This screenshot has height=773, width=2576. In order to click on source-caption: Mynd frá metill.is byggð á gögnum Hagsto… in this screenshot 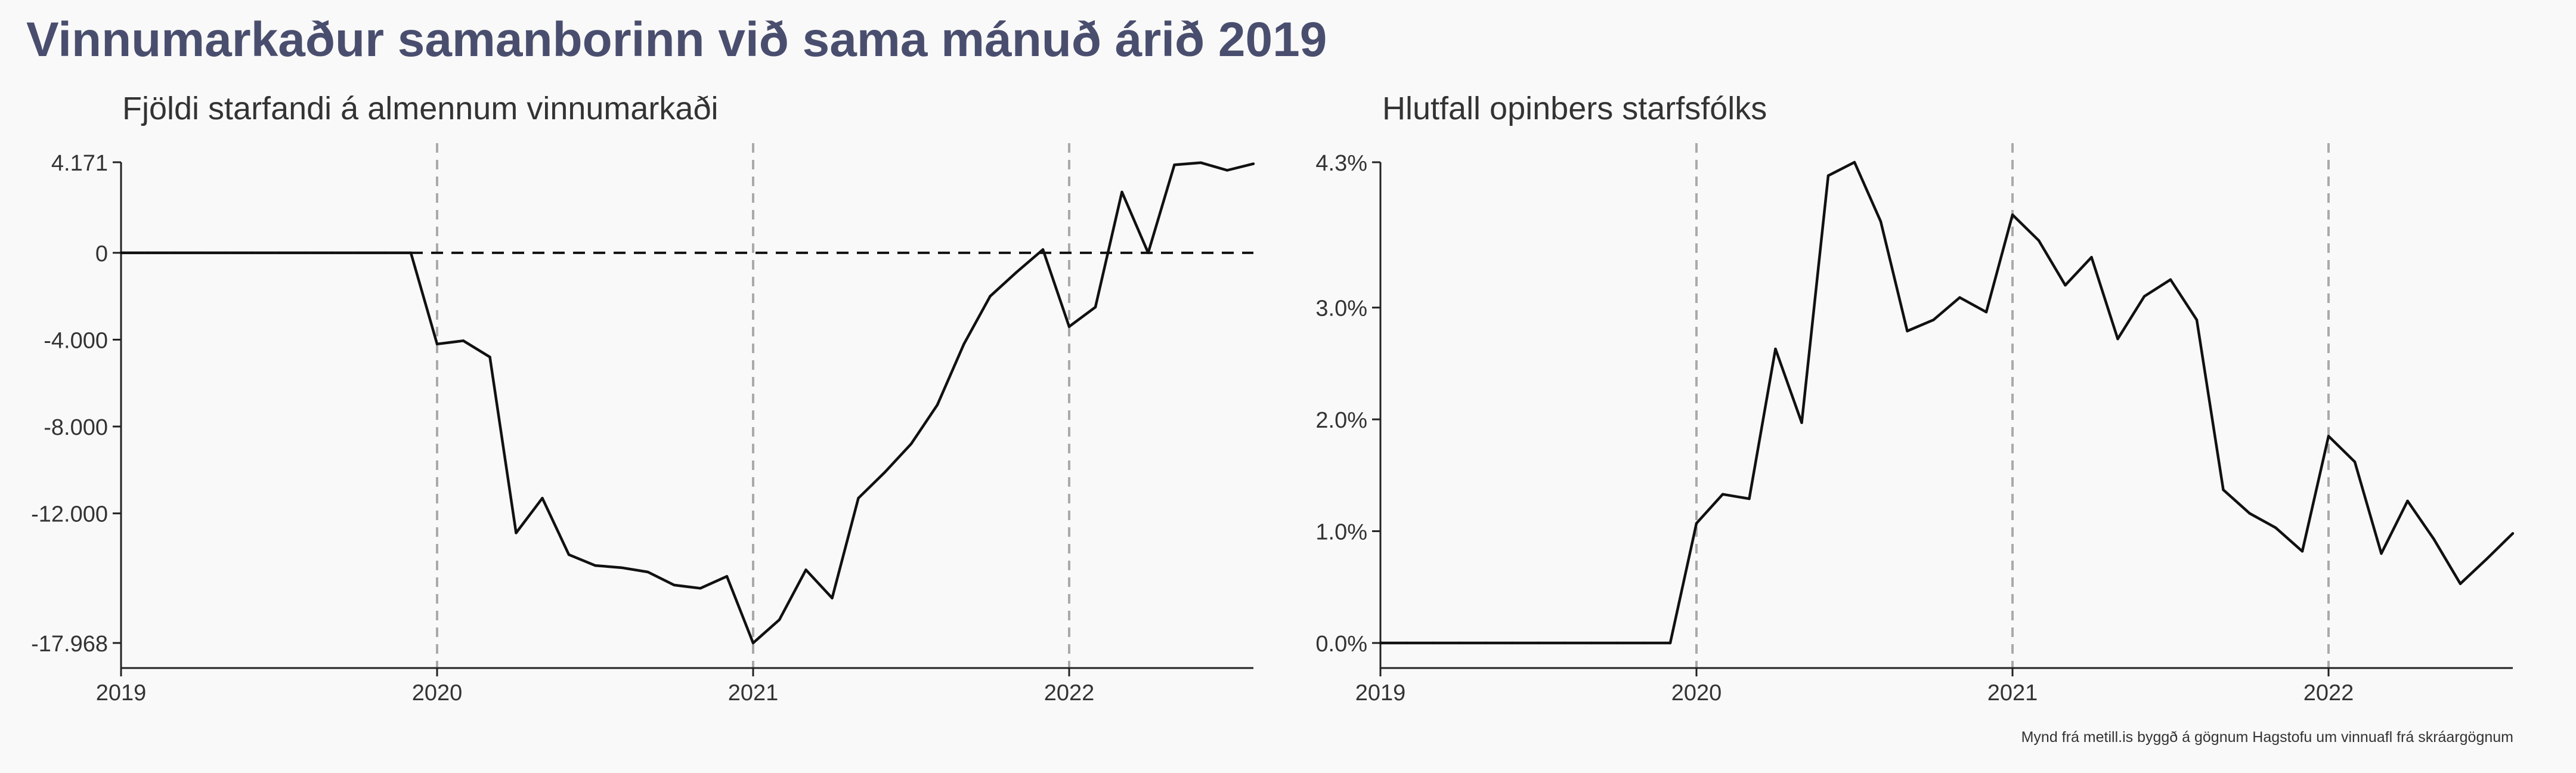, I will do `click(2267, 737)`.